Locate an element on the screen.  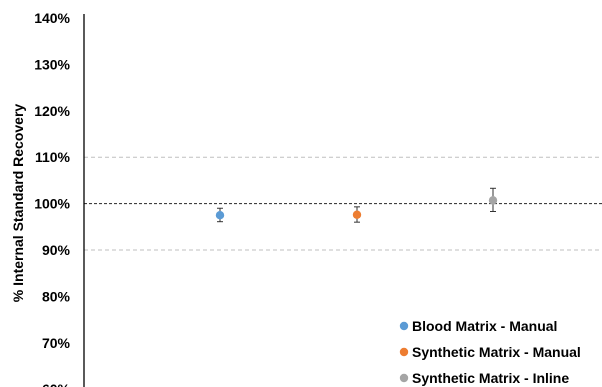
y-tick-label: 70% is located at coordinates (56, 343).